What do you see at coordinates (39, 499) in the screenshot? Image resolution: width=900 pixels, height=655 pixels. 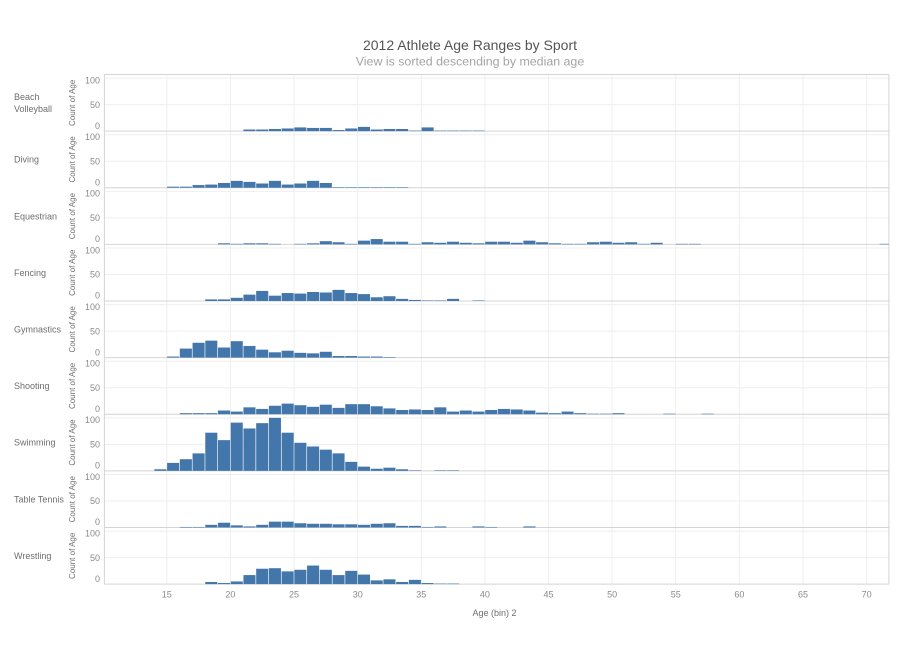 I see `svg-text: Table Tennis` at bounding box center [39, 499].